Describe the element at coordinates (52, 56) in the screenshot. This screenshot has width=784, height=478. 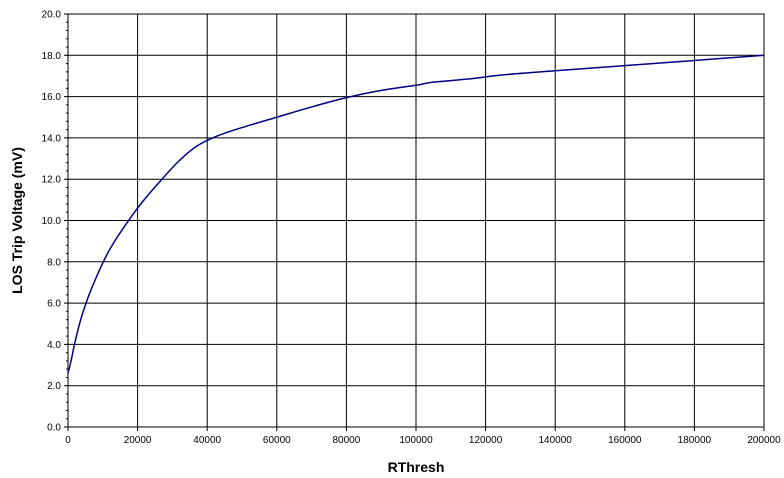
I see `y-tick-label: 18.0` at that location.